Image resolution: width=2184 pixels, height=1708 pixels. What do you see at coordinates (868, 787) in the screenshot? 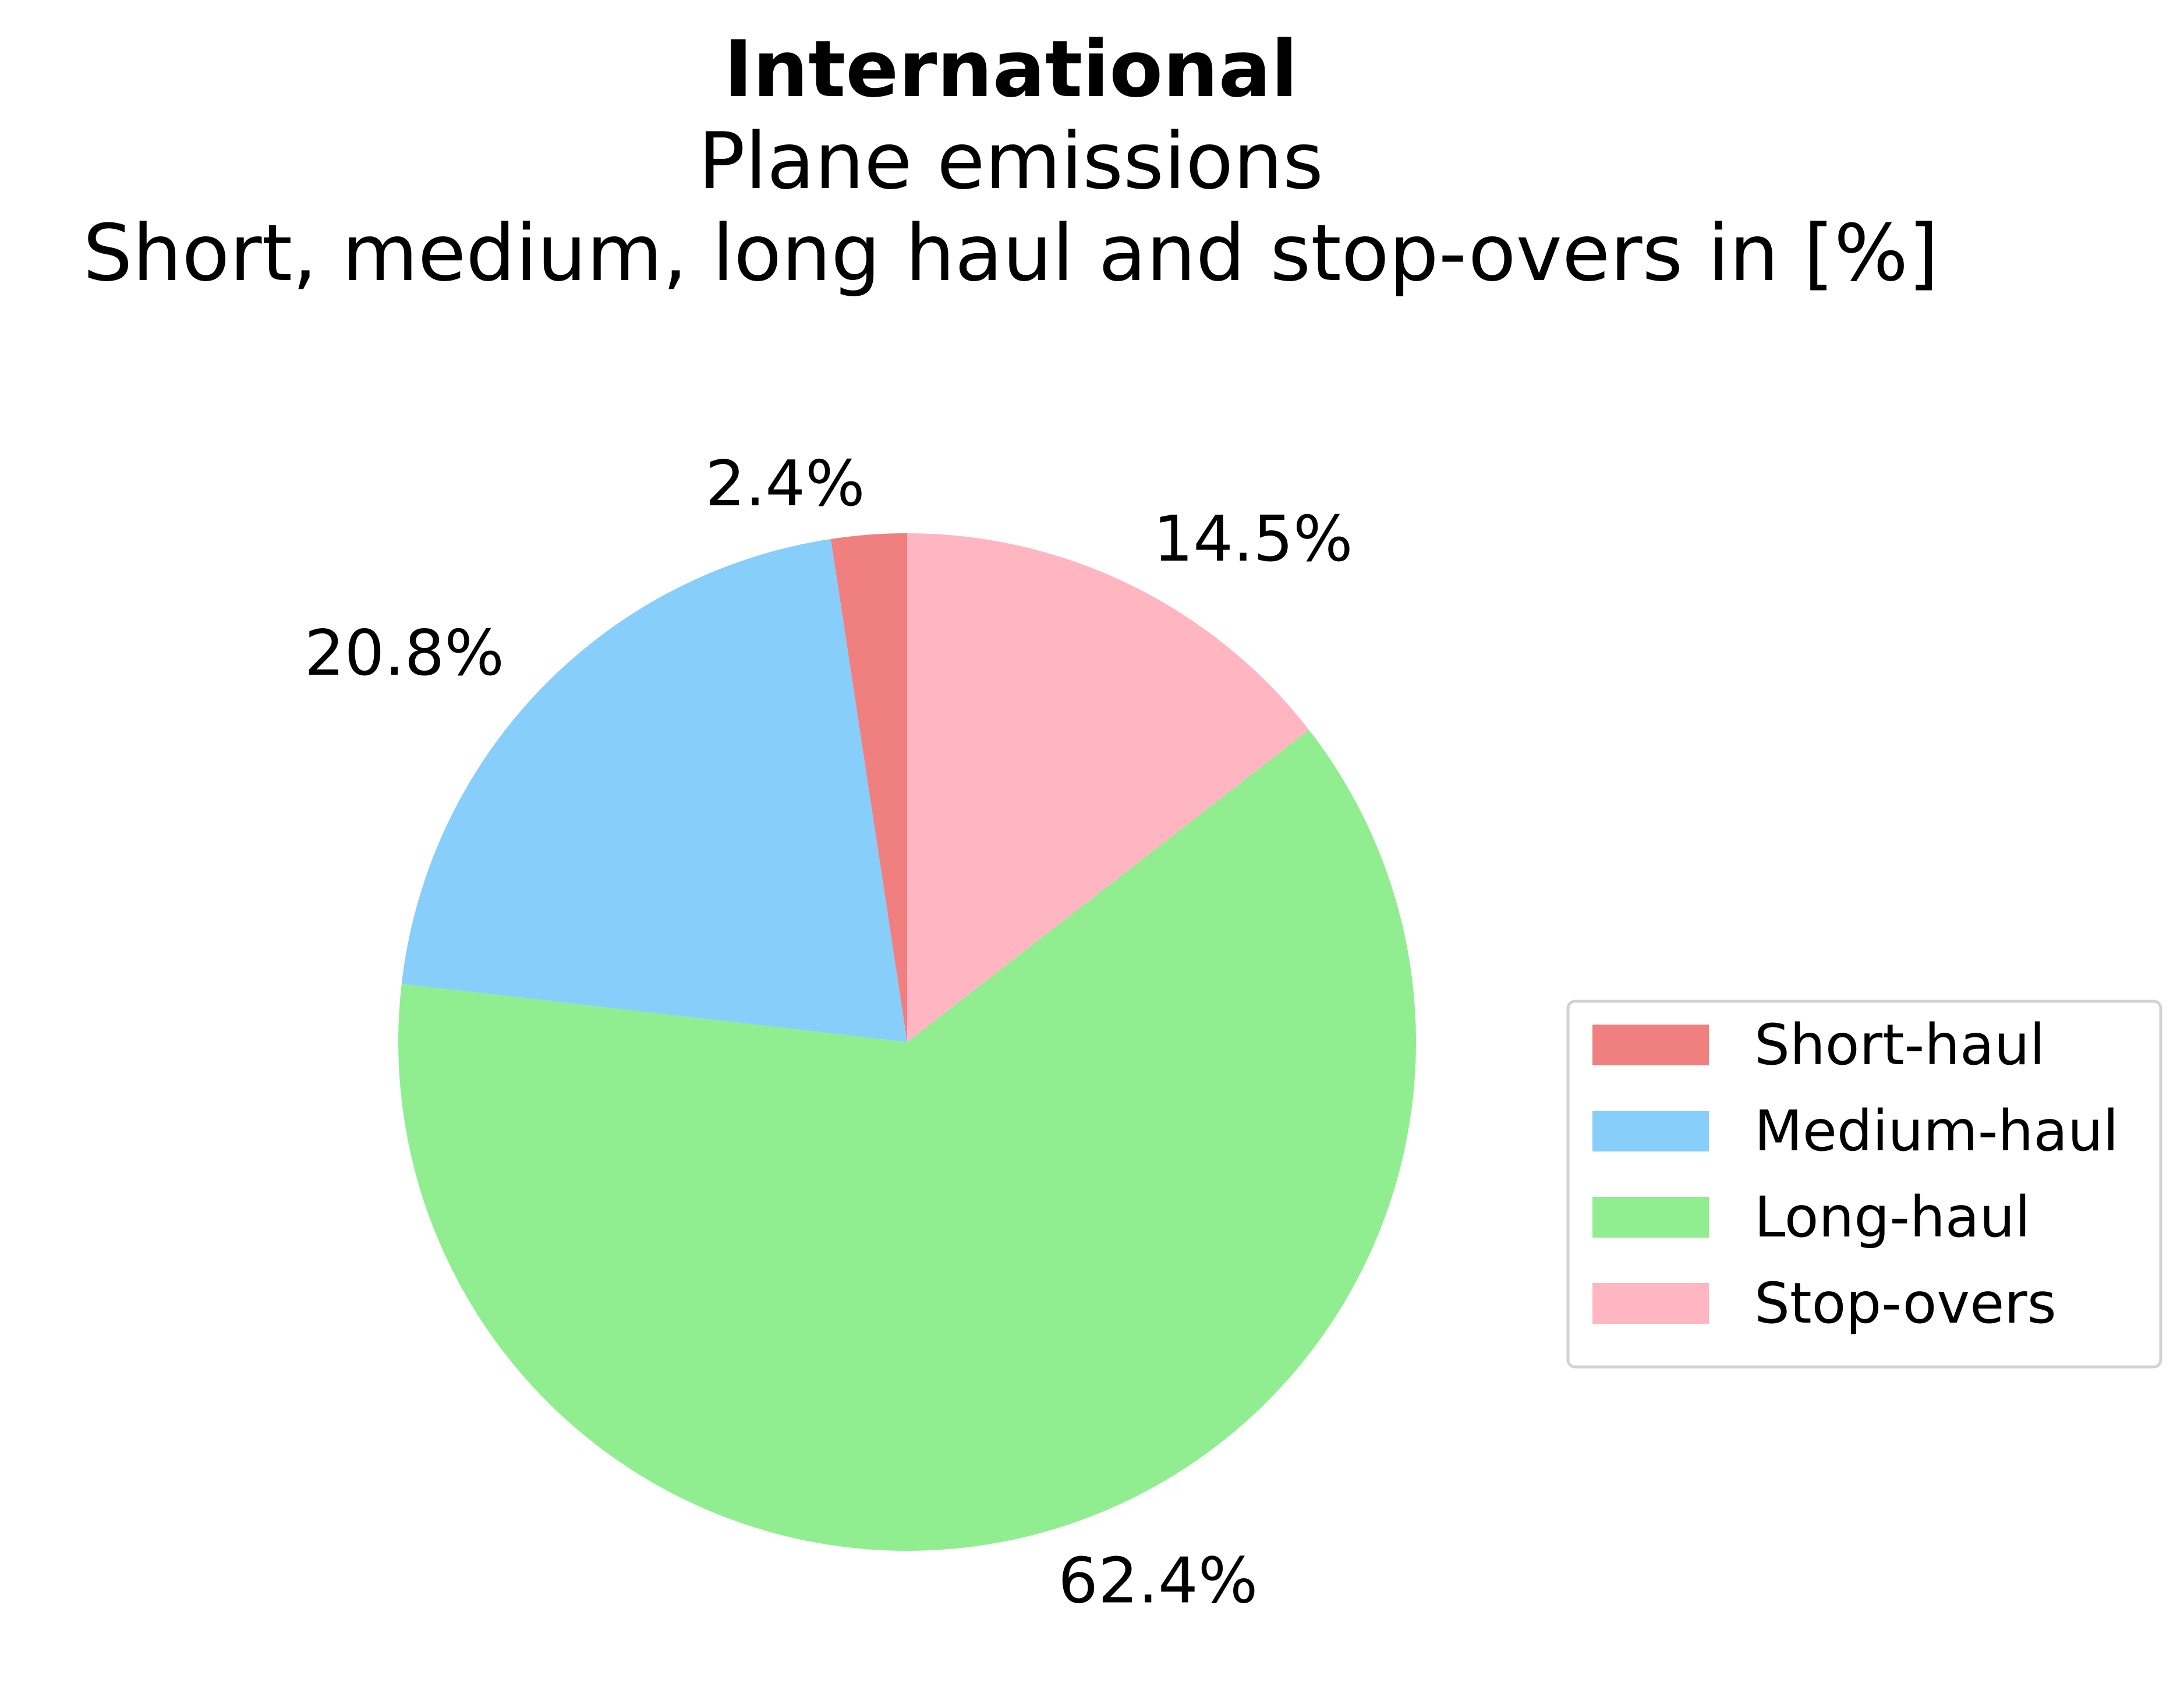
I see `pie-slice-short-haul` at bounding box center [868, 787].